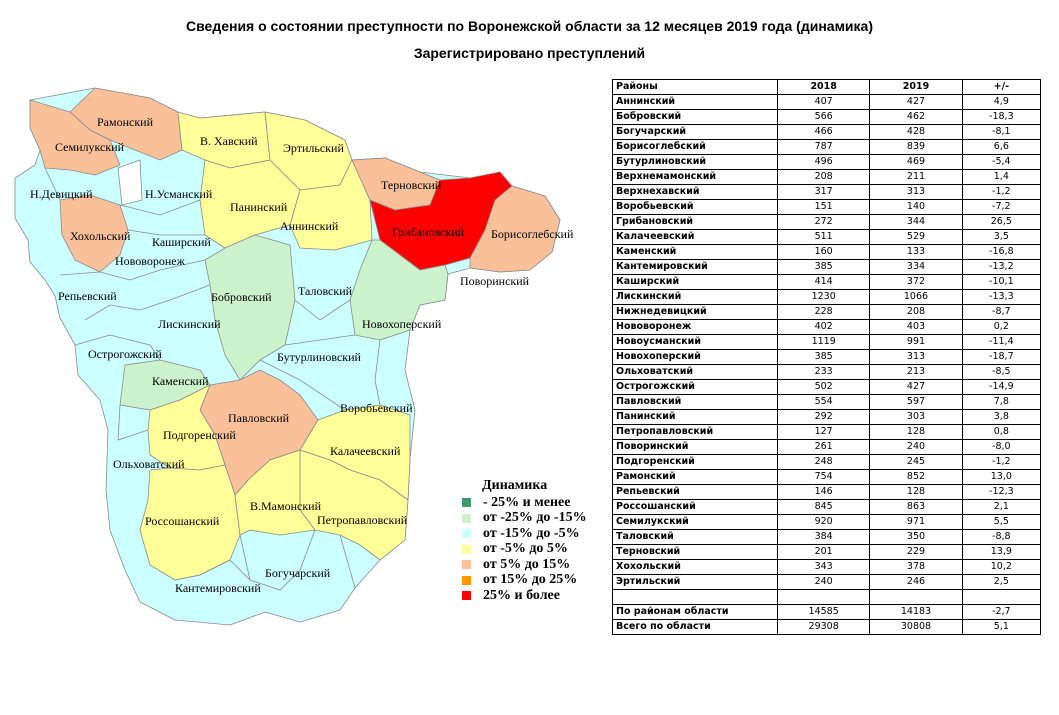  I want to click on cell-change: 7,8, so click(1001, 402).